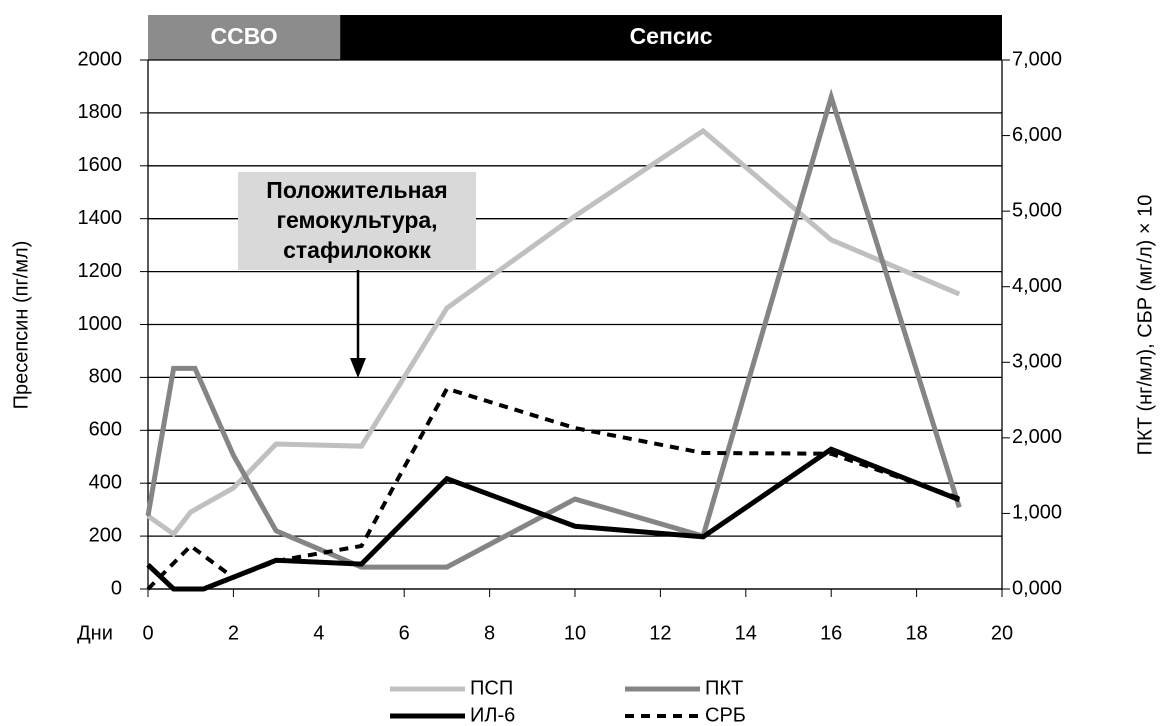  What do you see at coordinates (575, 633) in the screenshot?
I see `x-tick-label: 10` at bounding box center [575, 633].